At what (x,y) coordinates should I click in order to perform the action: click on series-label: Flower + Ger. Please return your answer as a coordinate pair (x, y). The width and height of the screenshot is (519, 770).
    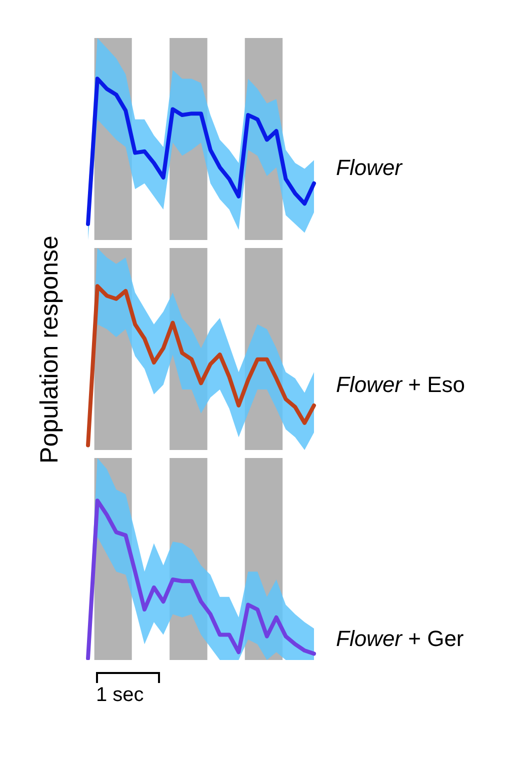
    Looking at the image, I should click on (400, 638).